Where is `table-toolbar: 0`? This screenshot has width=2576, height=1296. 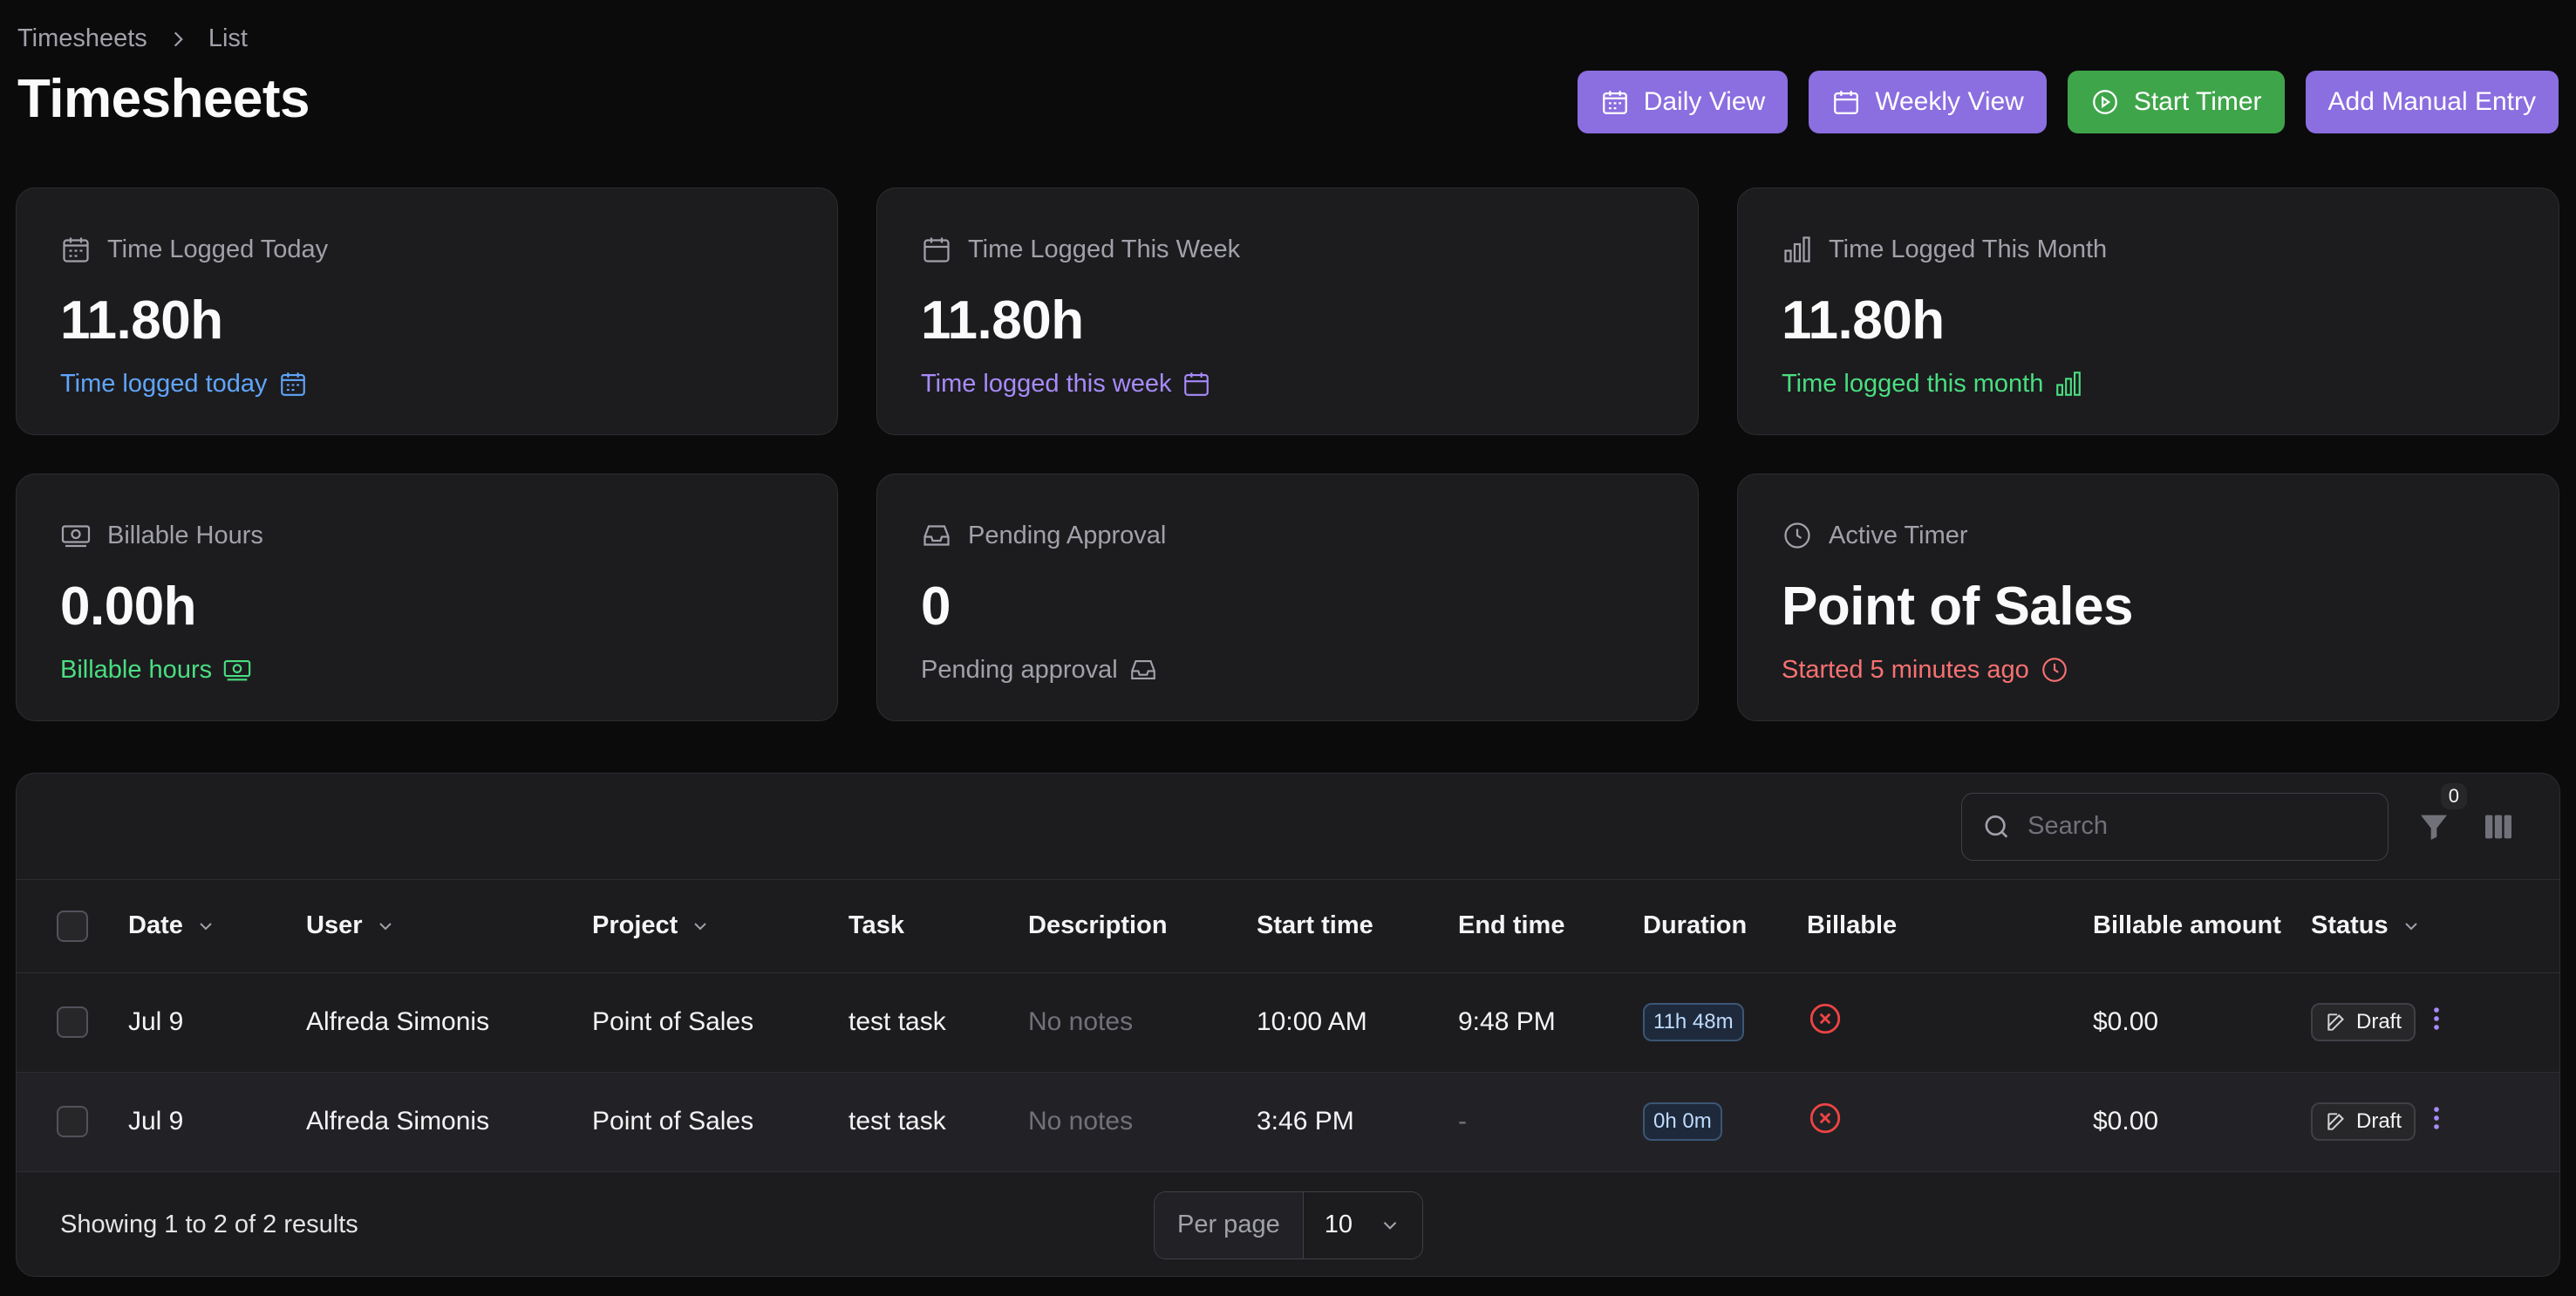
table-toolbar: 0 is located at coordinates (1288, 827).